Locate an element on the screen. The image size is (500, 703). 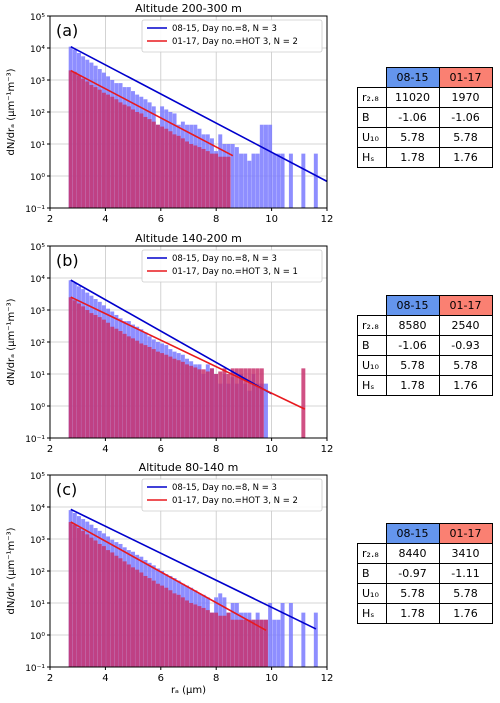
x-tick-label: 2 is located at coordinates (50, 678).